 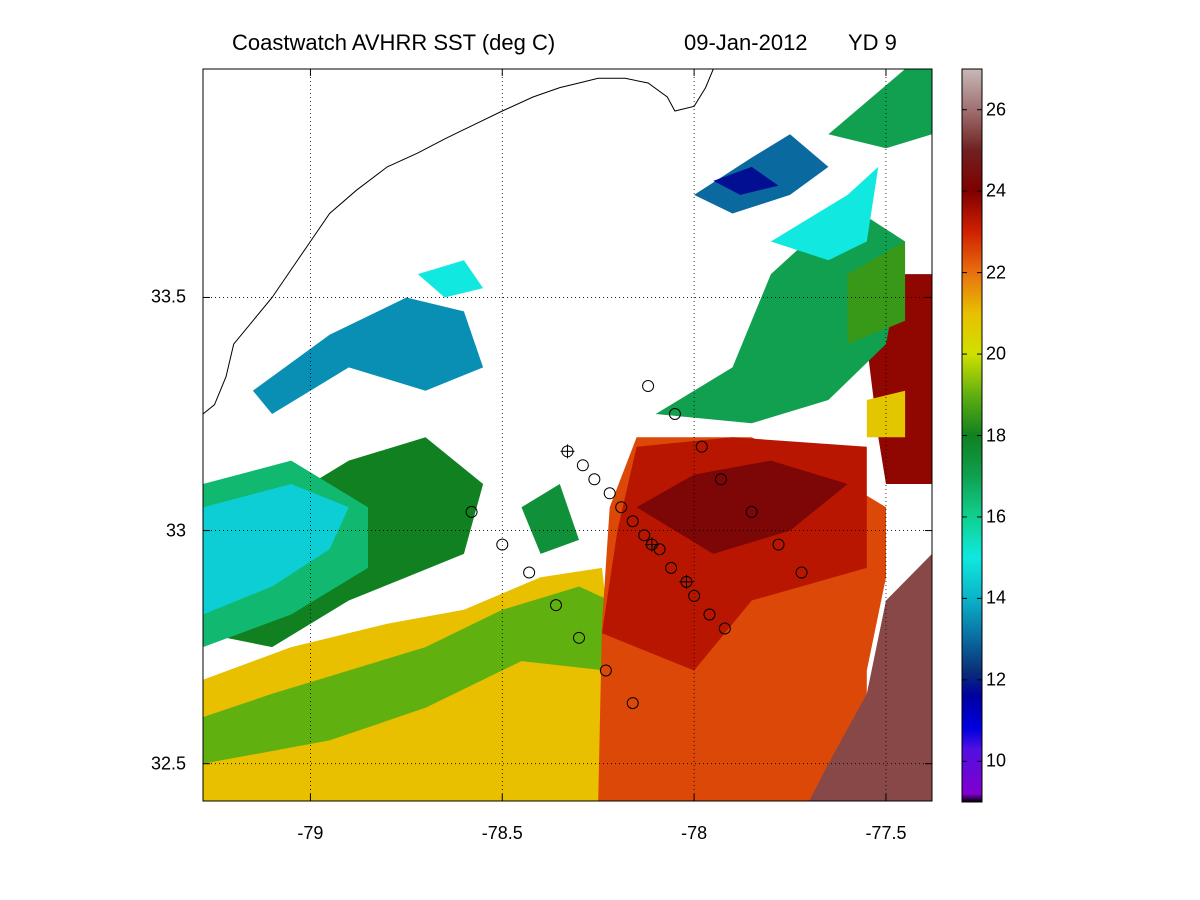 What do you see at coordinates (746, 42) in the screenshot?
I see `map-title-date: 09-Jan-2012` at bounding box center [746, 42].